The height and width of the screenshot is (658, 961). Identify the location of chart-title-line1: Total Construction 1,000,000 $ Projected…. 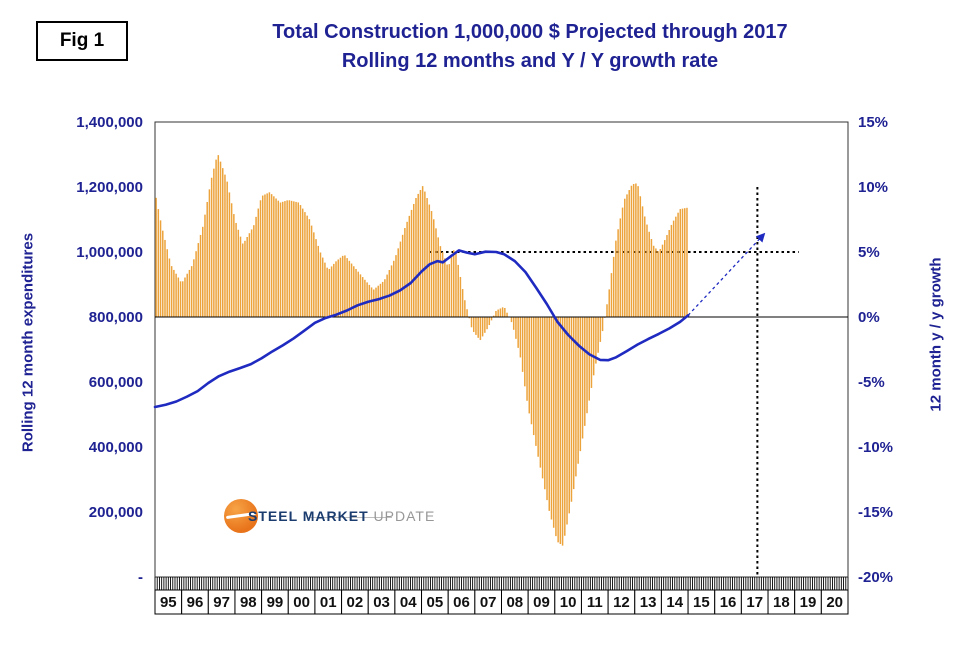
(530, 32).